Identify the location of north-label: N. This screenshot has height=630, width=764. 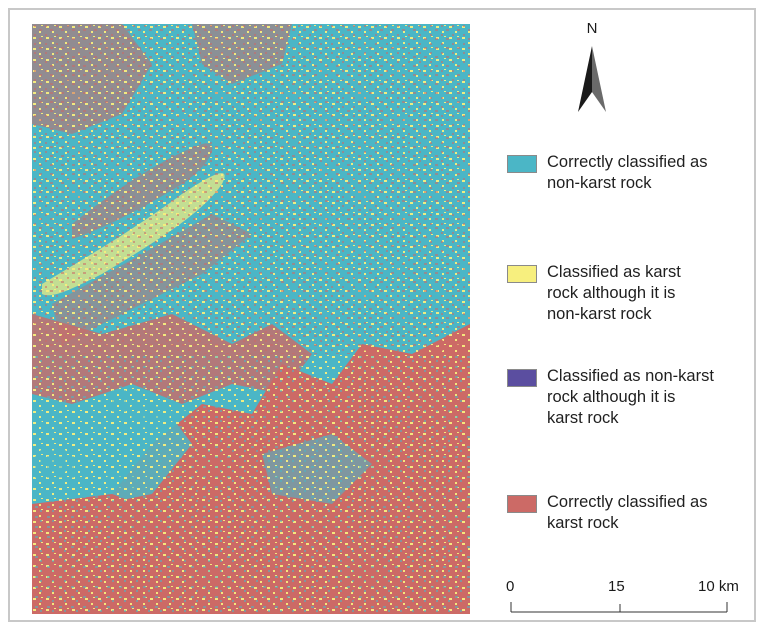
(592, 28).